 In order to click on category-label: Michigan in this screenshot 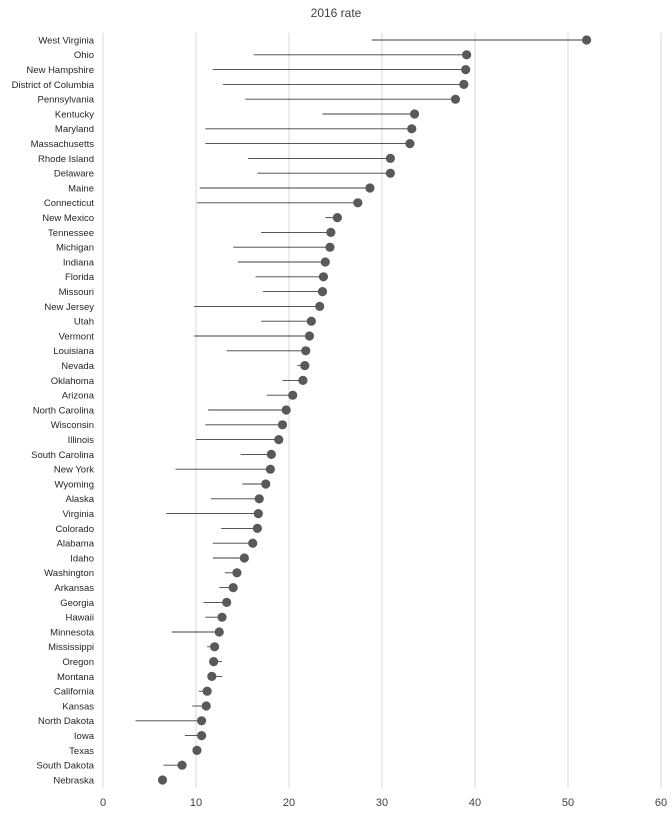, I will do `click(75, 248)`.